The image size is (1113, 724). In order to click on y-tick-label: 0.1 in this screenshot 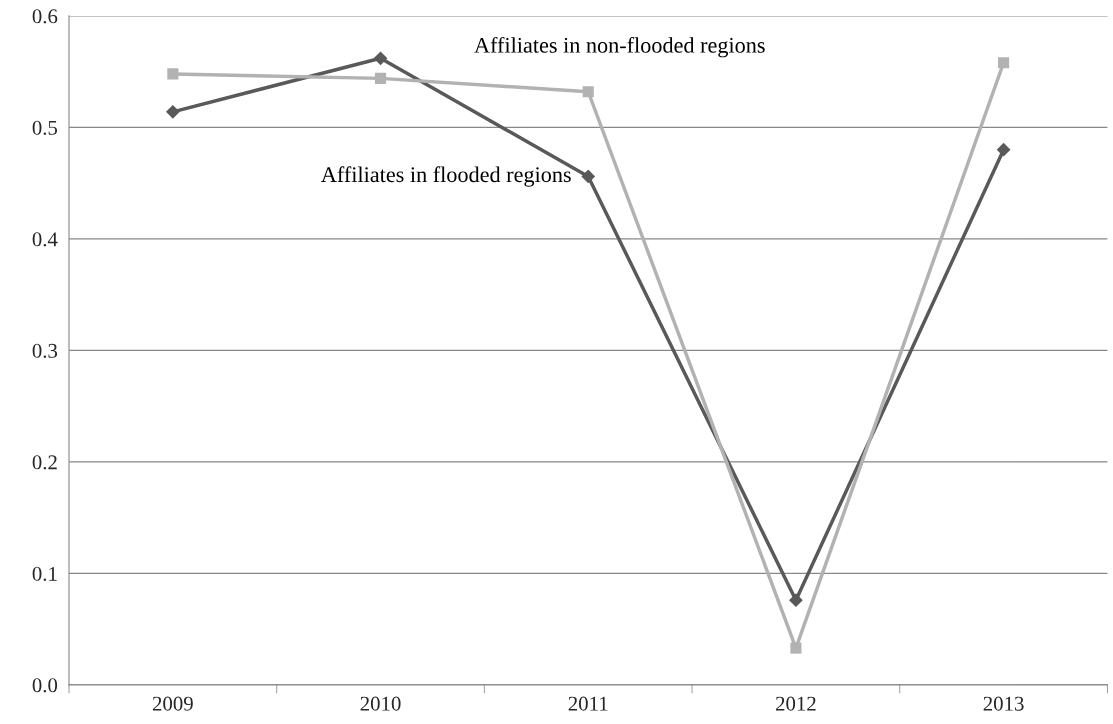, I will do `click(44, 573)`.